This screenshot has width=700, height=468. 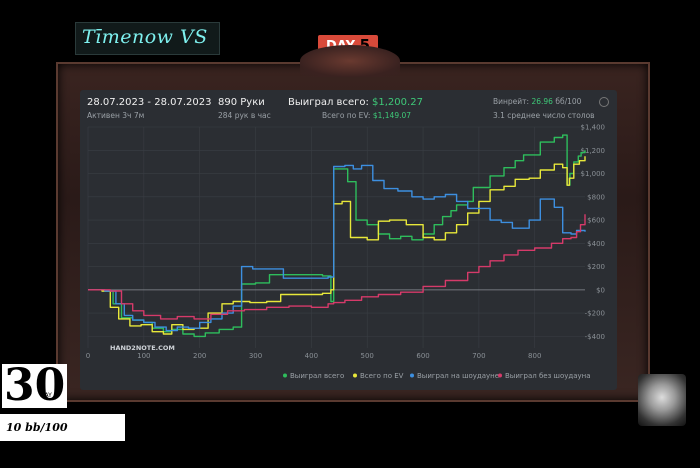 What do you see at coordinates (88, 356) in the screenshot?
I see `x-tick-label: 0` at bounding box center [88, 356].